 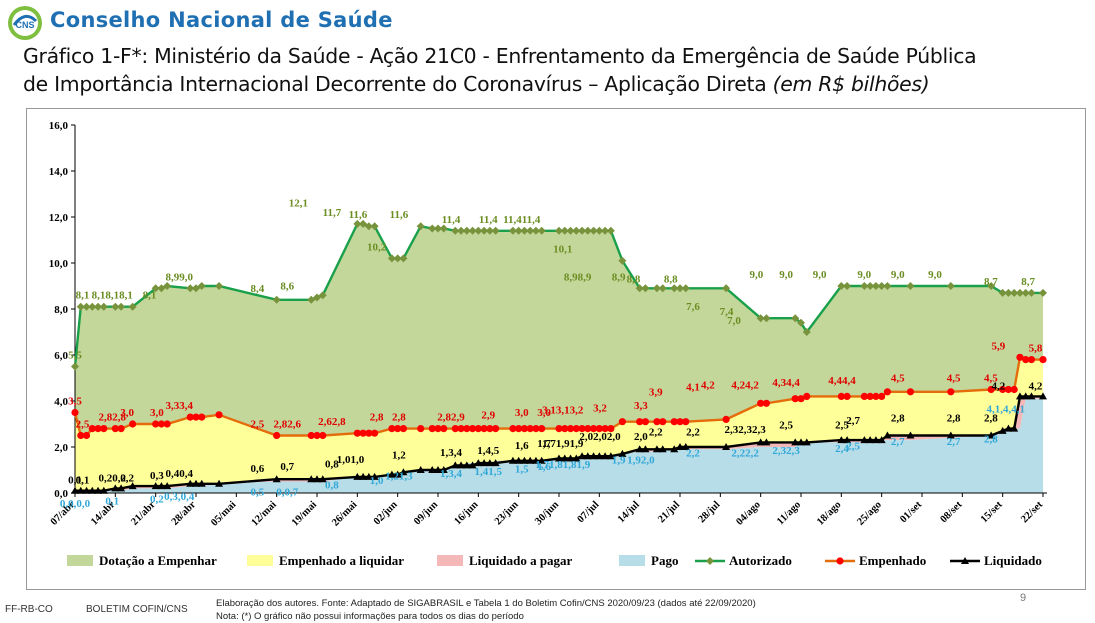 What do you see at coordinates (184, 513) in the screenshot?
I see `x-tick-label: 28/abr` at bounding box center [184, 513].